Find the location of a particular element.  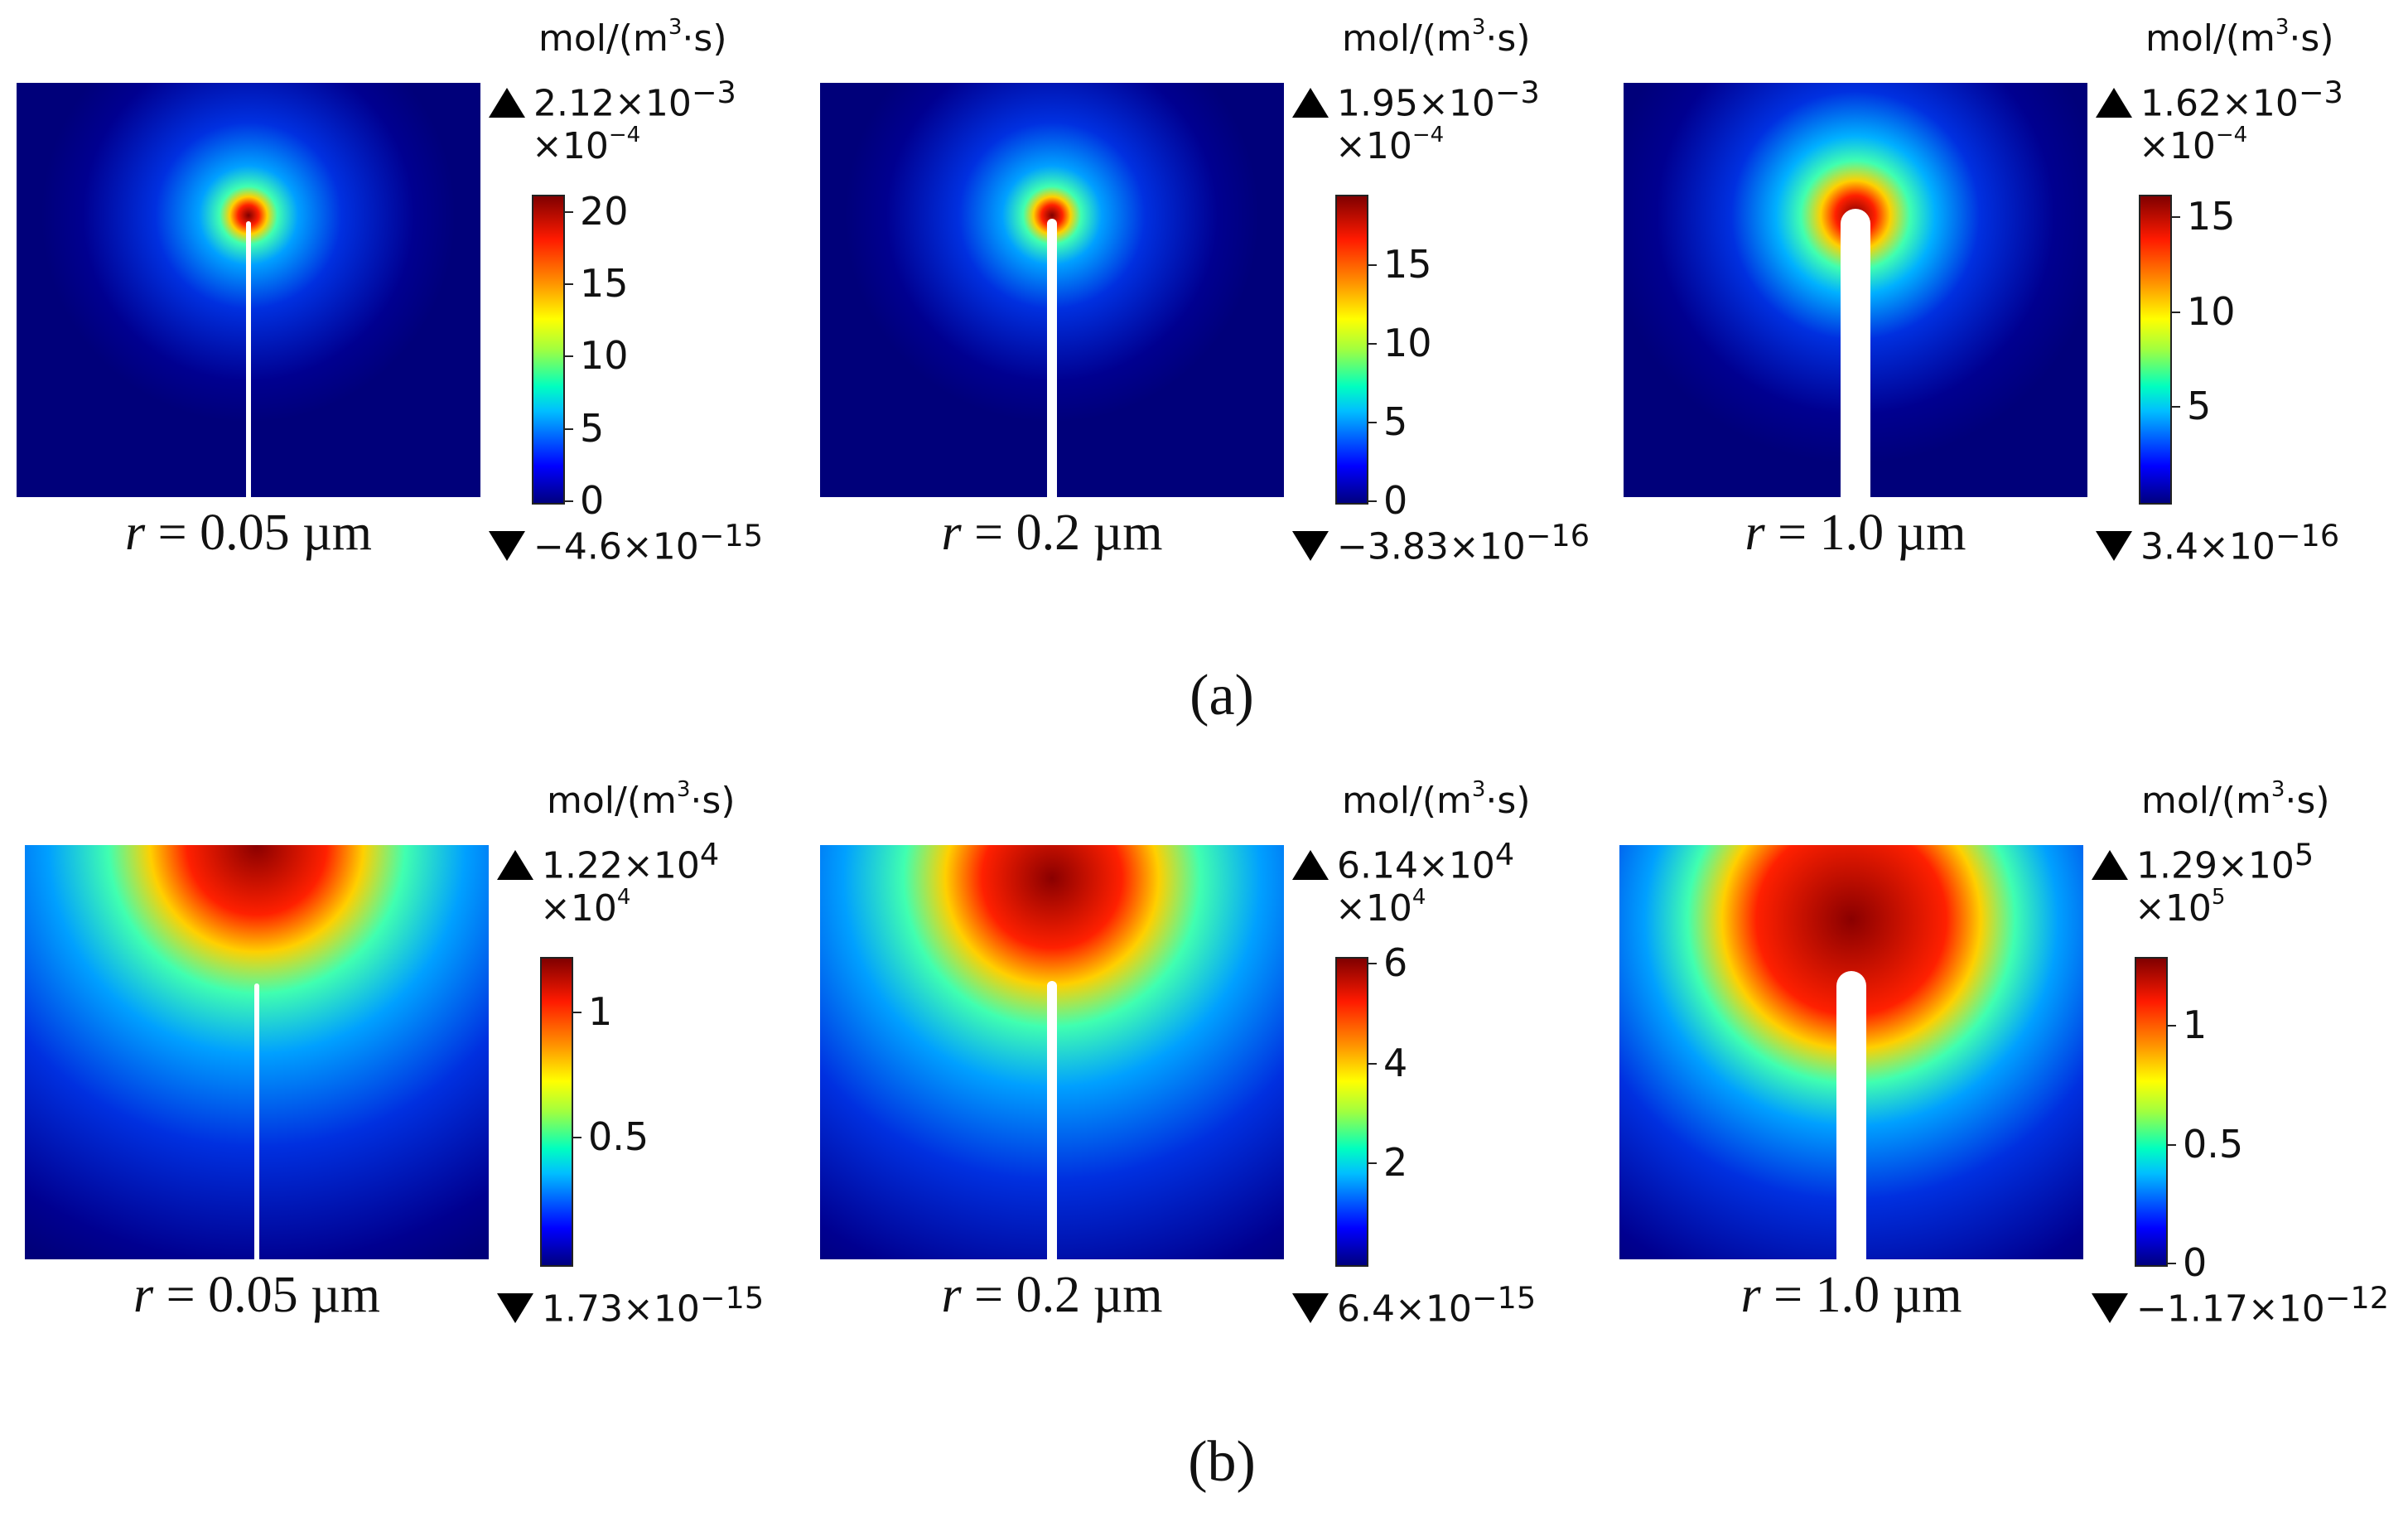

min-value: 1.73×10 is located at coordinates (621, 1309).